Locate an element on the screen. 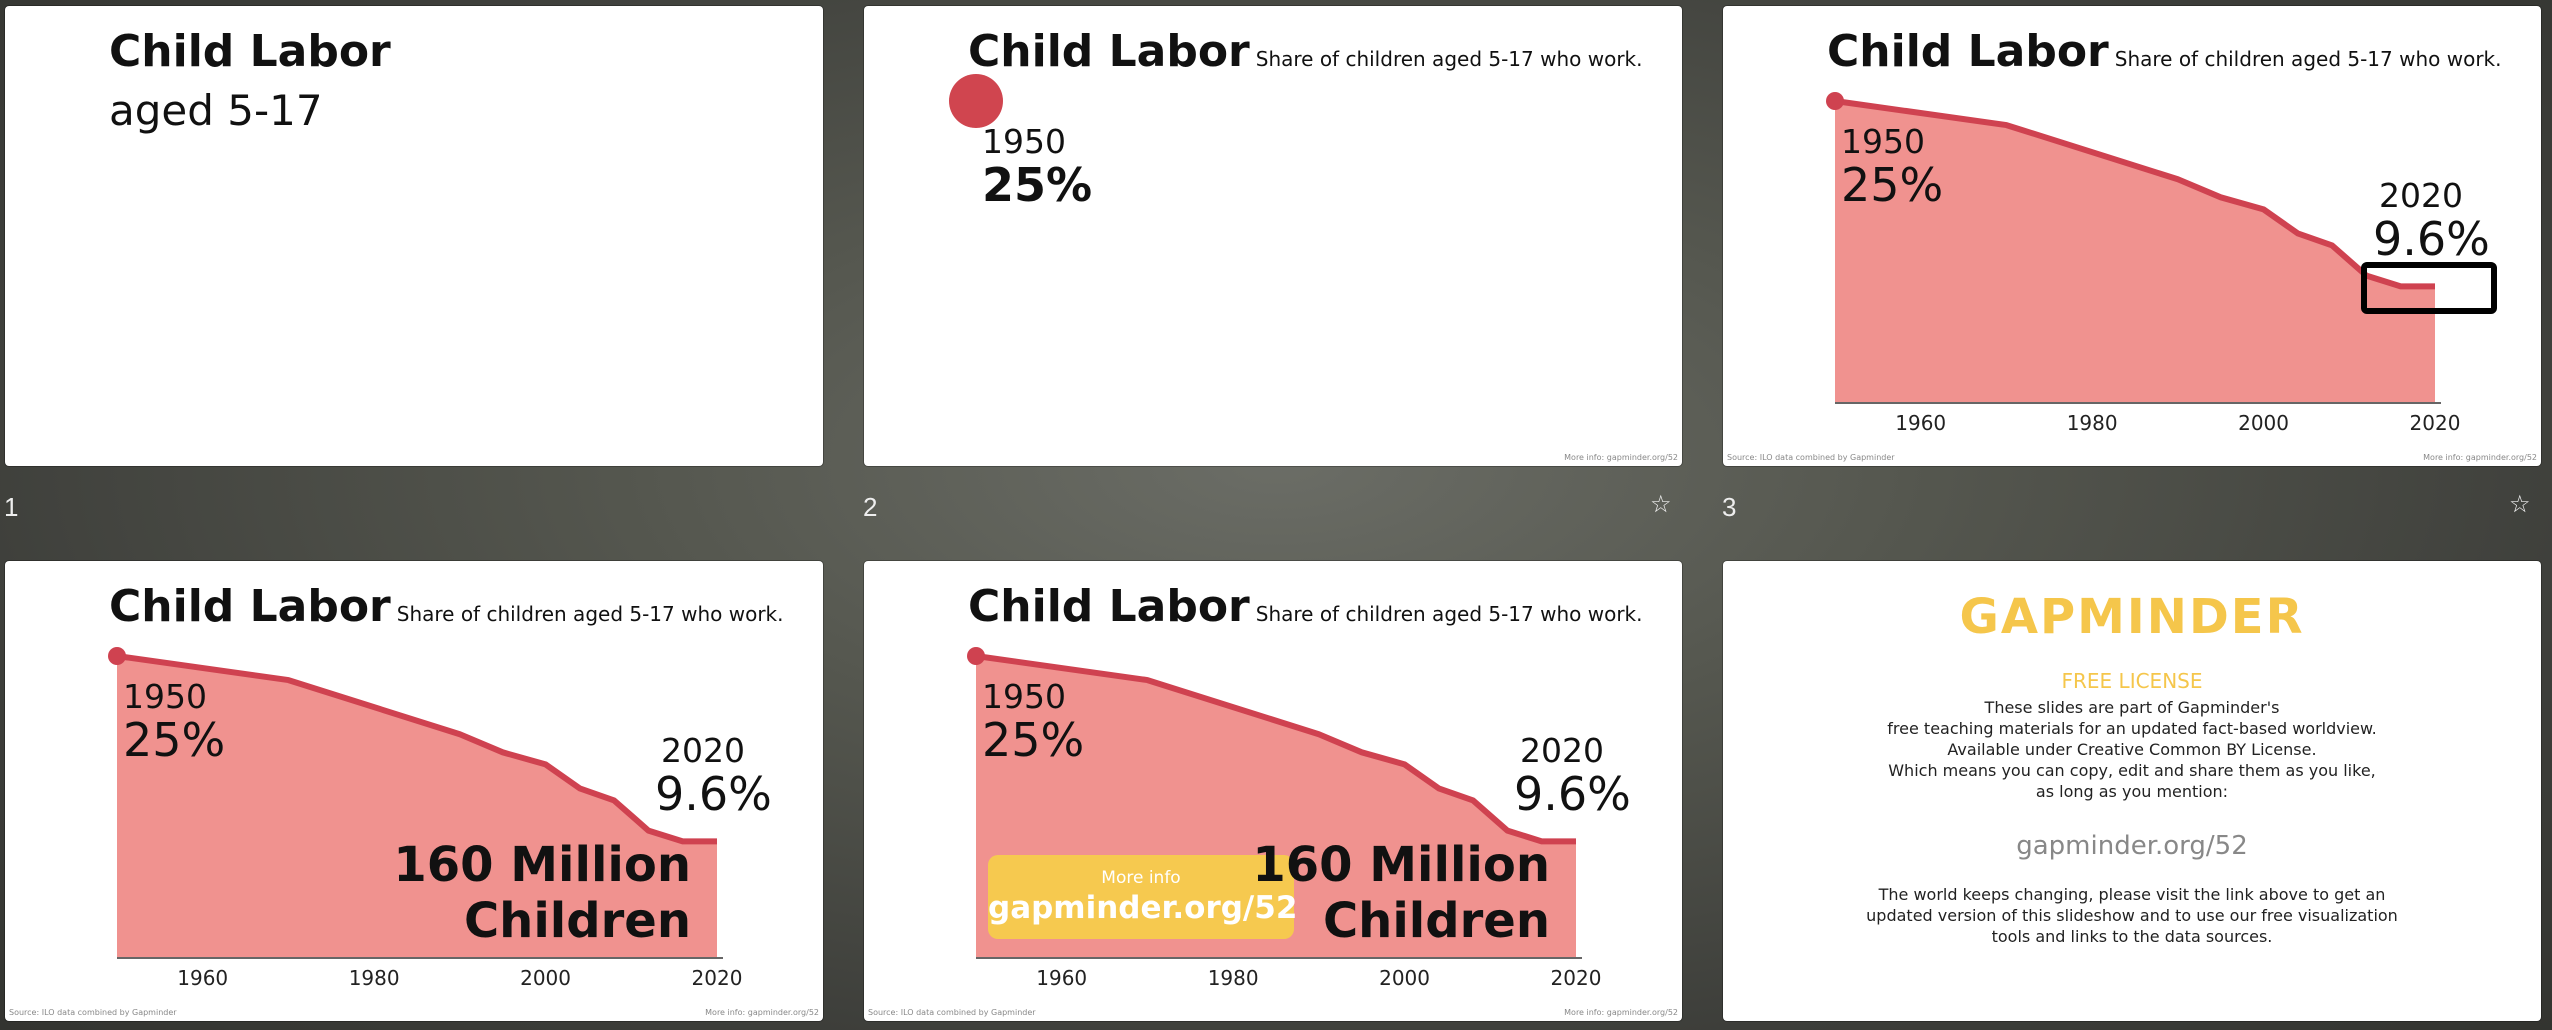  highlight-box is located at coordinates (2429, 288).